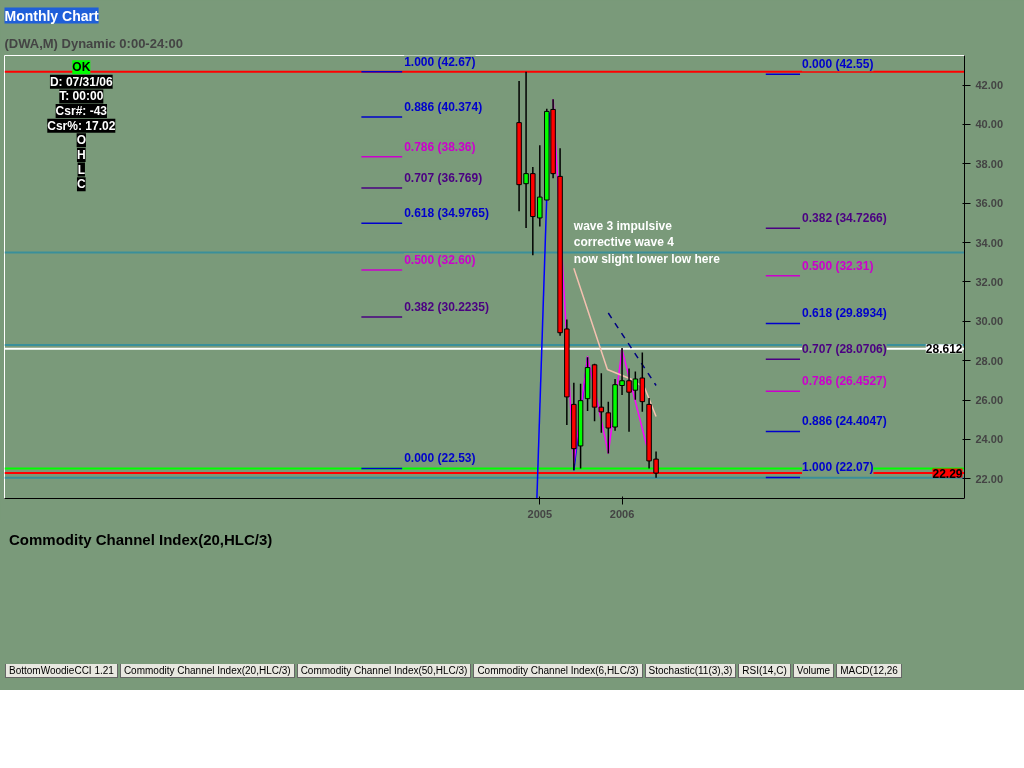 The height and width of the screenshot is (768, 1024). Describe the element at coordinates (764, 671) in the screenshot. I see `text: RSI(14,C)` at that location.